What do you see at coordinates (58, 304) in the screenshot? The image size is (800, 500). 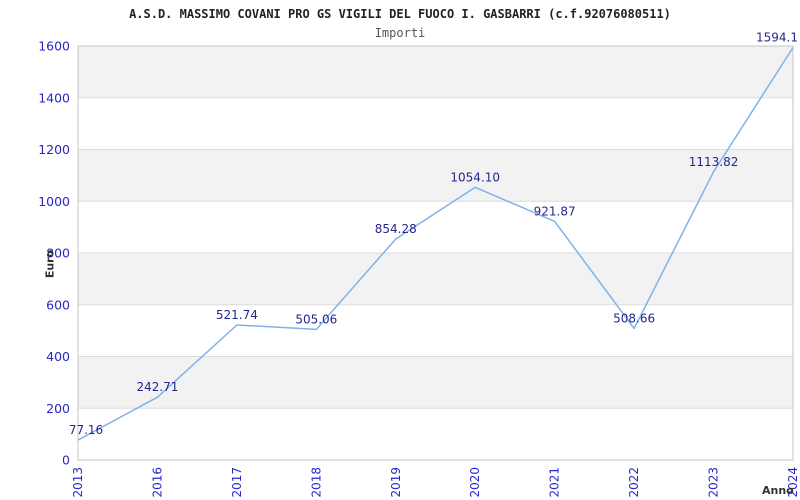 I see `y-tick-label: 600` at bounding box center [58, 304].